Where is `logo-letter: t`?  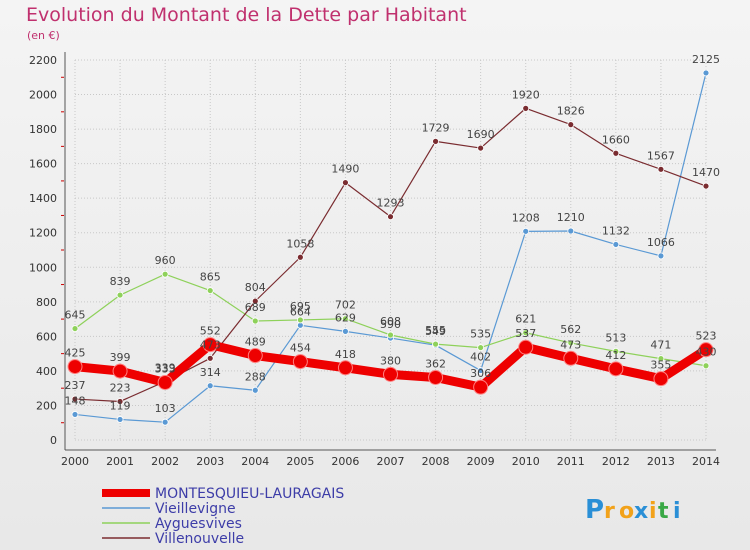
logo-letter: t is located at coordinates (663, 511).